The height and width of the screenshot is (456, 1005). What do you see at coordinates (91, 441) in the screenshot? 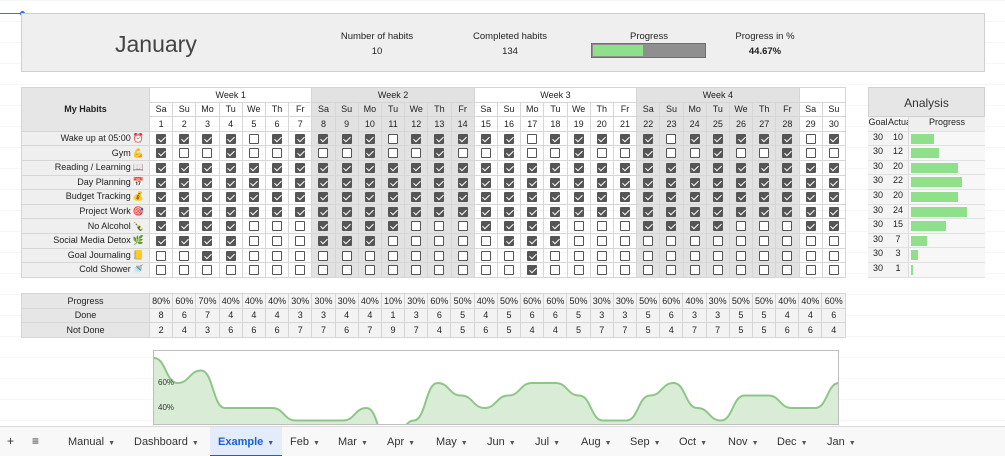
I see `sheet-tab-manual: Manual ▼` at bounding box center [91, 441].